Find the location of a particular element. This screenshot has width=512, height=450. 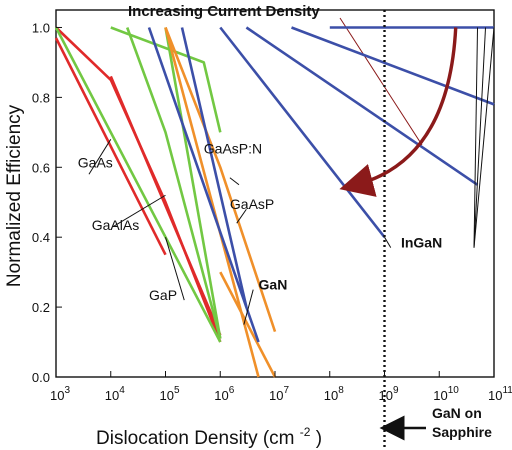

y-axis-title: Normalized Efficiency is located at coordinates (14, 195).